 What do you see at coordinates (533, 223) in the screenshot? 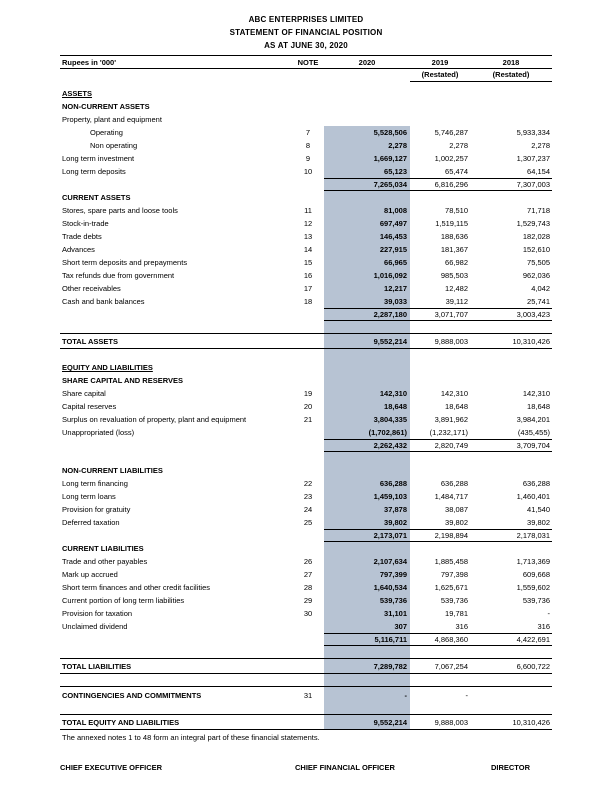
I see `value-2018: 1,529,743` at bounding box center [533, 223].